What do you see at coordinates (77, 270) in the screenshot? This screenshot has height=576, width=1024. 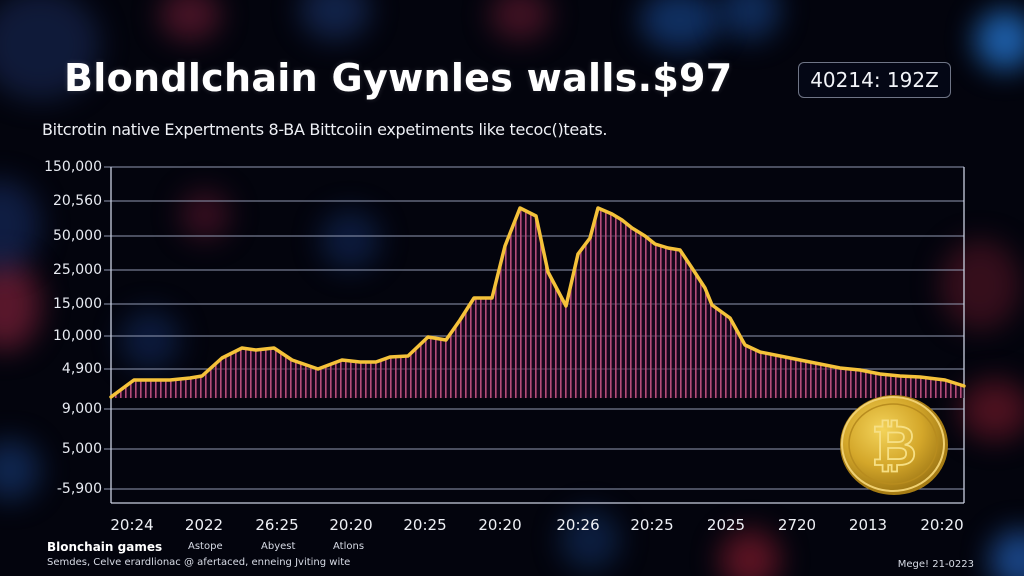 I see `y-tick: 25,000` at bounding box center [77, 270].